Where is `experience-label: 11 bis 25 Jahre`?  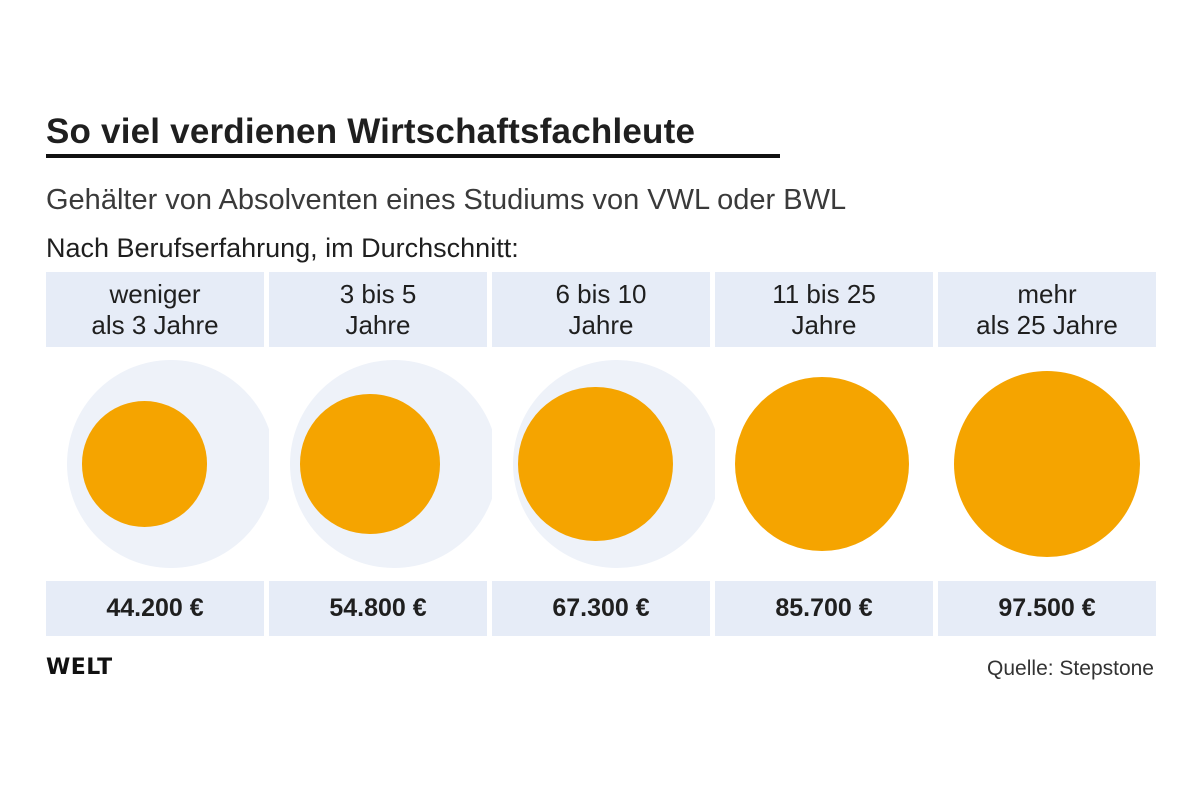 experience-label: 11 bis 25 Jahre is located at coordinates (824, 309).